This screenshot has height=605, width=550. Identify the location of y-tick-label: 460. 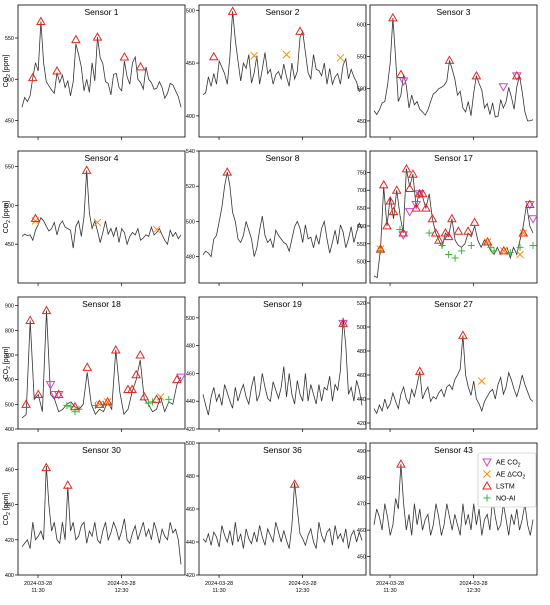
(361, 376).